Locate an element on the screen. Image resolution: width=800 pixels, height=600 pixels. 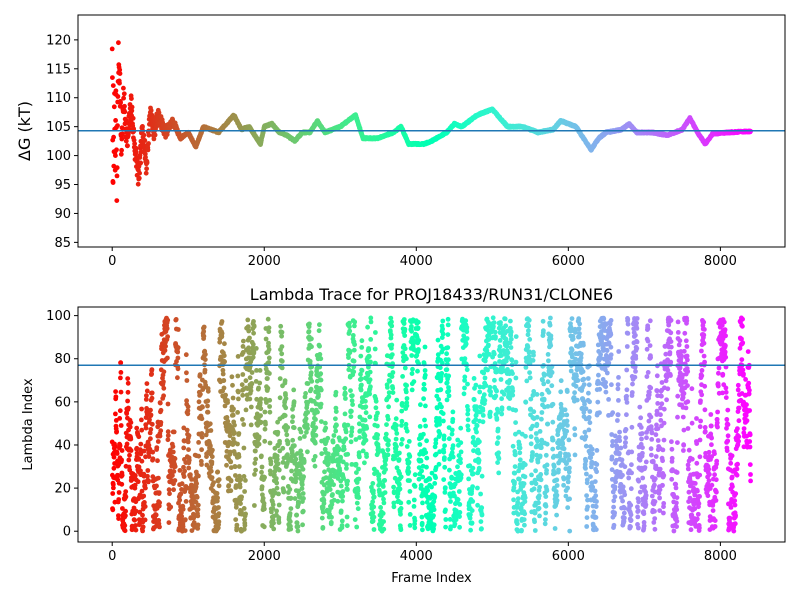
y-tick-label: 115 is located at coordinates (58, 69).